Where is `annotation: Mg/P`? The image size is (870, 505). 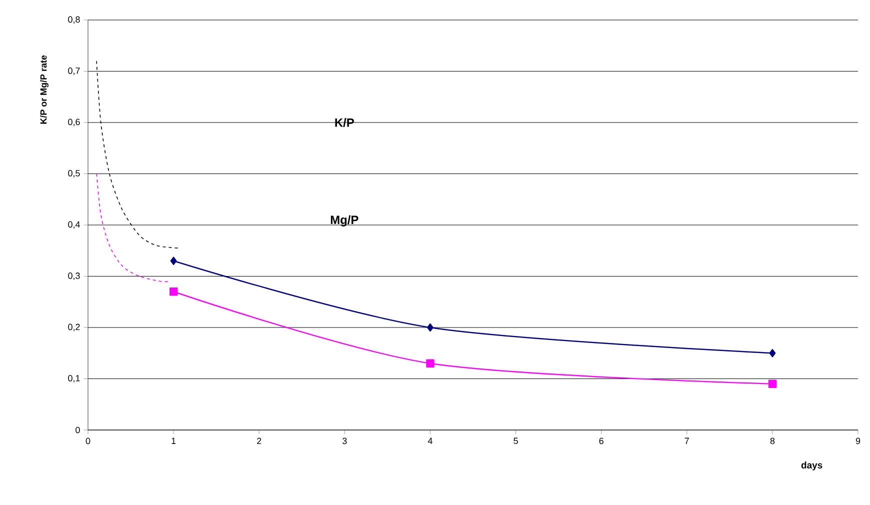 annotation: Mg/P is located at coordinates (344, 220).